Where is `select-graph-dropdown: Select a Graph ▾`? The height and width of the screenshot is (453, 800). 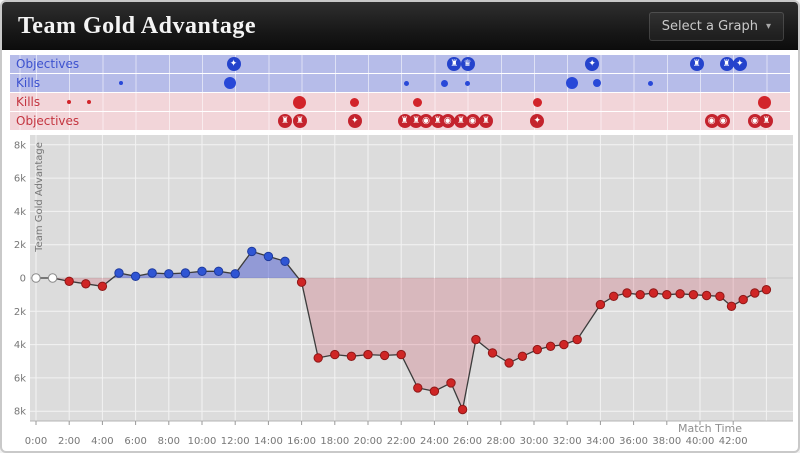
select-graph-dropdown: Select a Graph ▾ is located at coordinates (716, 26).